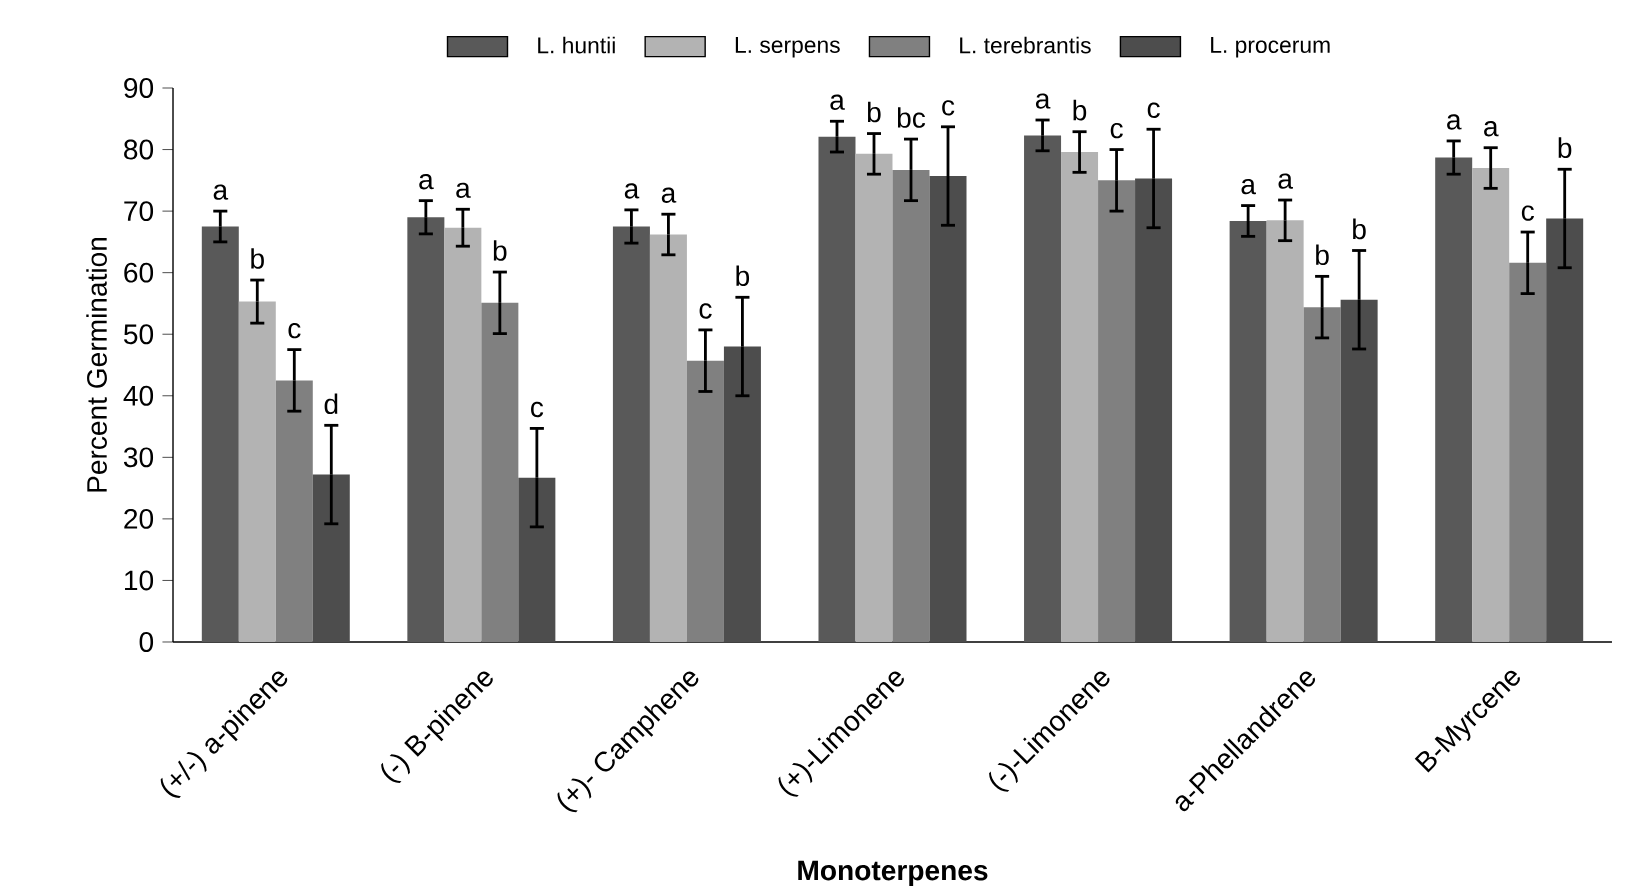 The height and width of the screenshot is (894, 1641). What do you see at coordinates (139, 149) in the screenshot?
I see `y-tick-label: 80` at bounding box center [139, 149].